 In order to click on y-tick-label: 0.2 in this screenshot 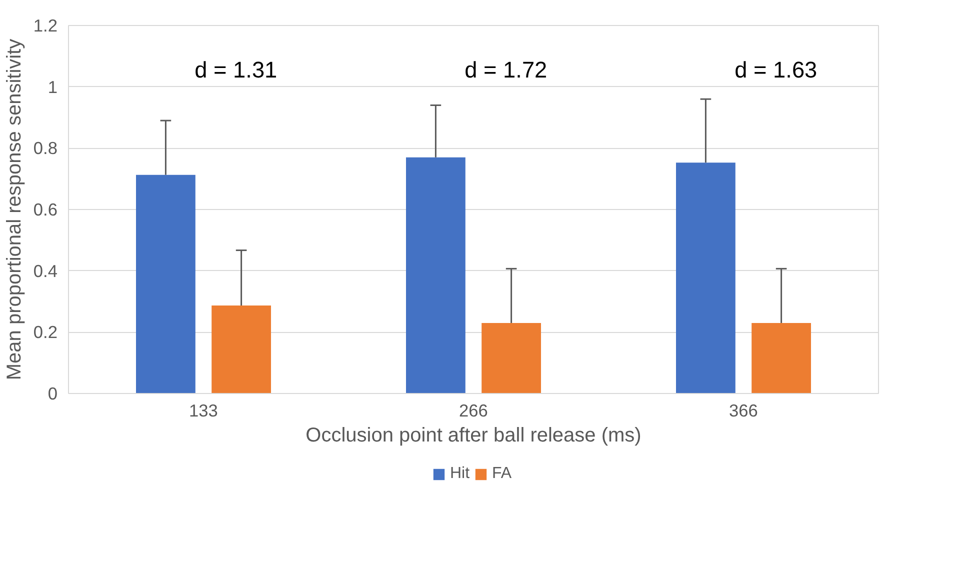, I will do `click(45, 332)`.